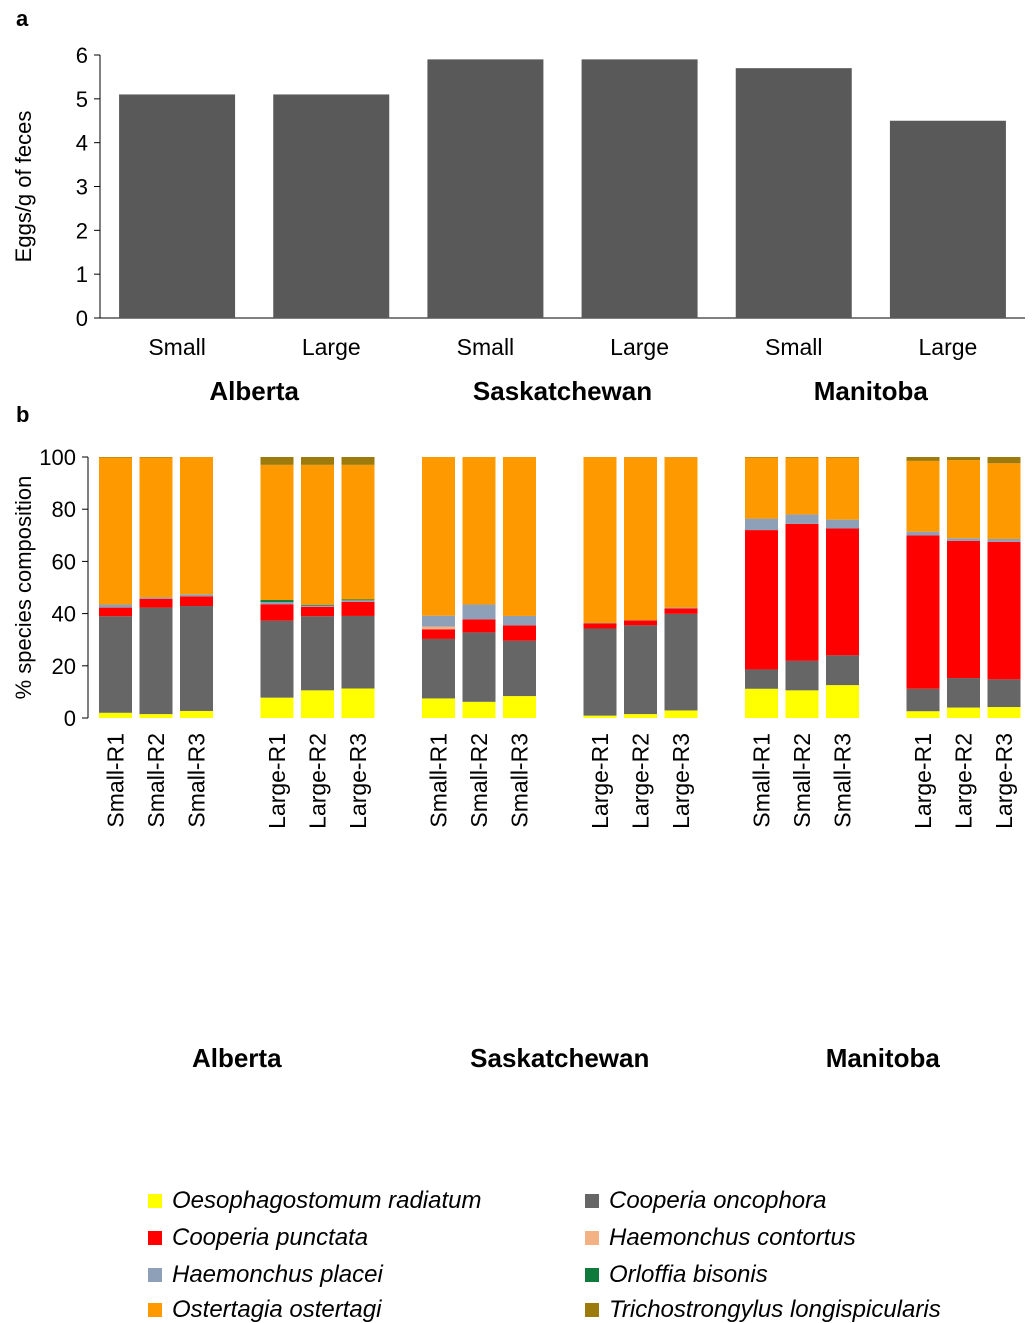  I want to click on y-axis-label-b: % species composition, so click(23, 588).